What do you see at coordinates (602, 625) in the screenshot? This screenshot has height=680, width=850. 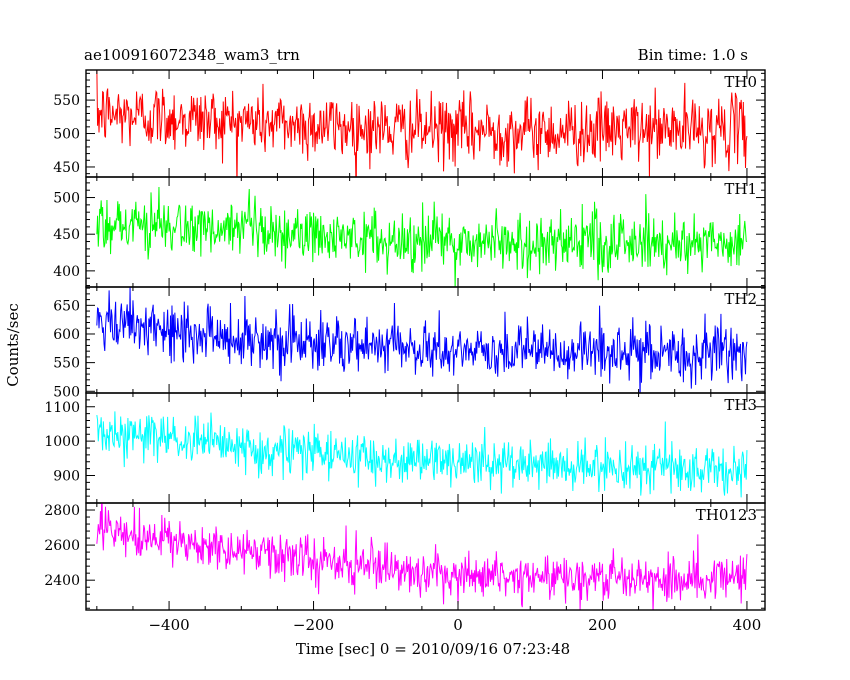 I see `x-tick-label: 200` at bounding box center [602, 625].